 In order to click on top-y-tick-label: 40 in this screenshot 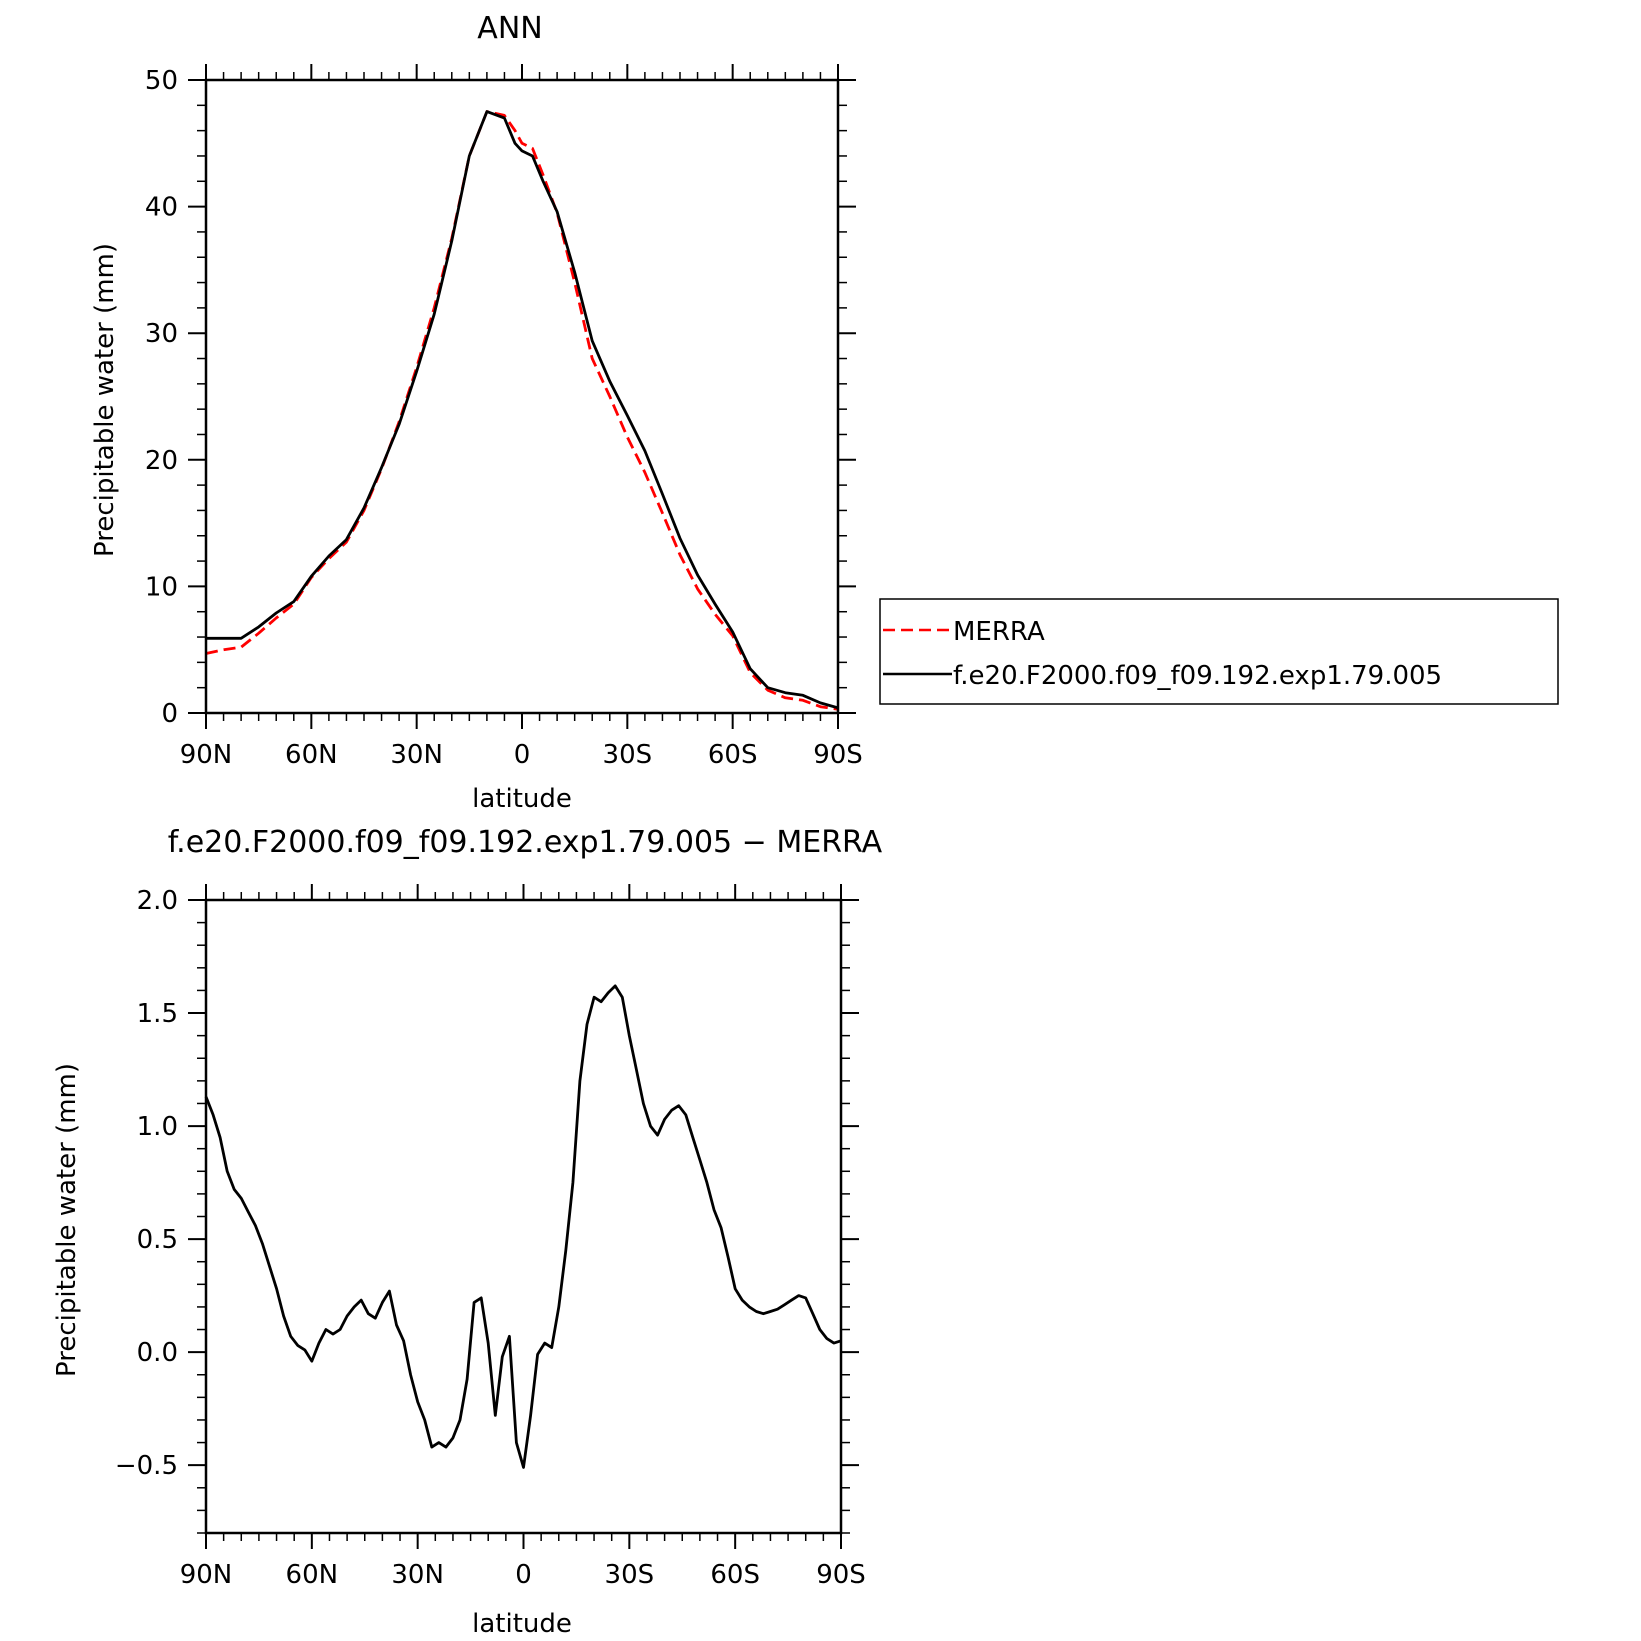, I will do `click(161, 208)`.